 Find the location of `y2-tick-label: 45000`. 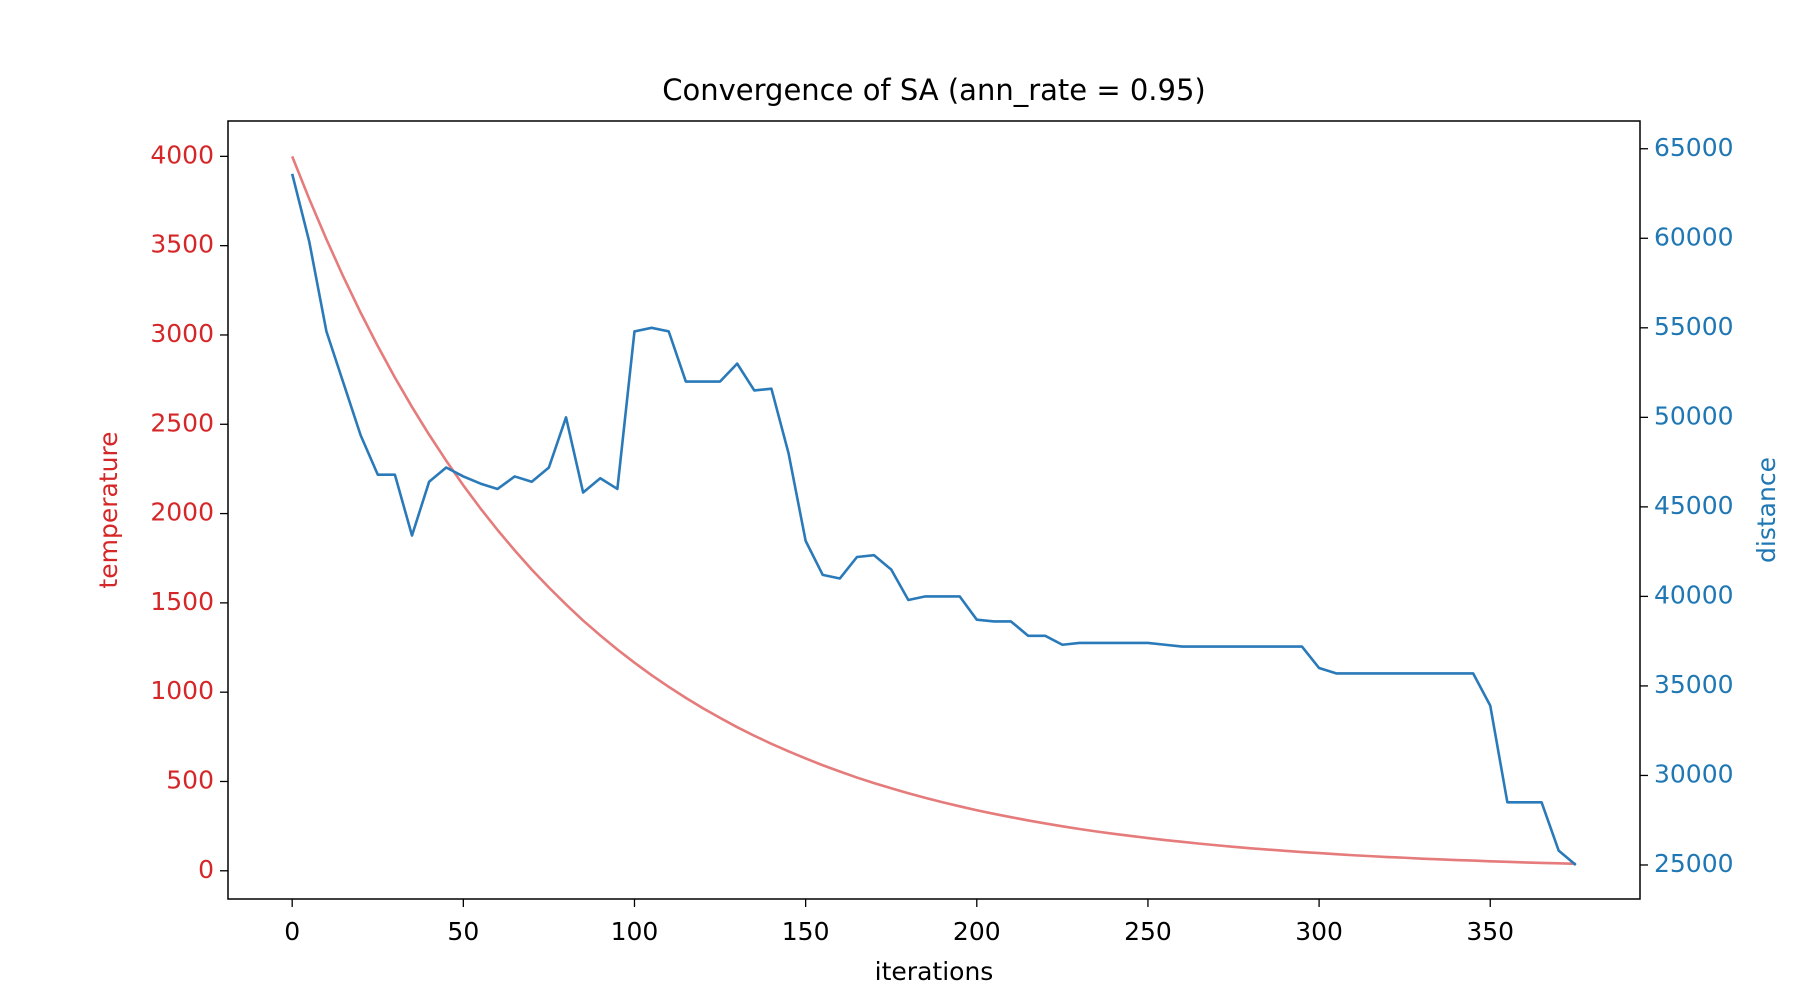

y2-tick-label: 45000 is located at coordinates (1694, 505).